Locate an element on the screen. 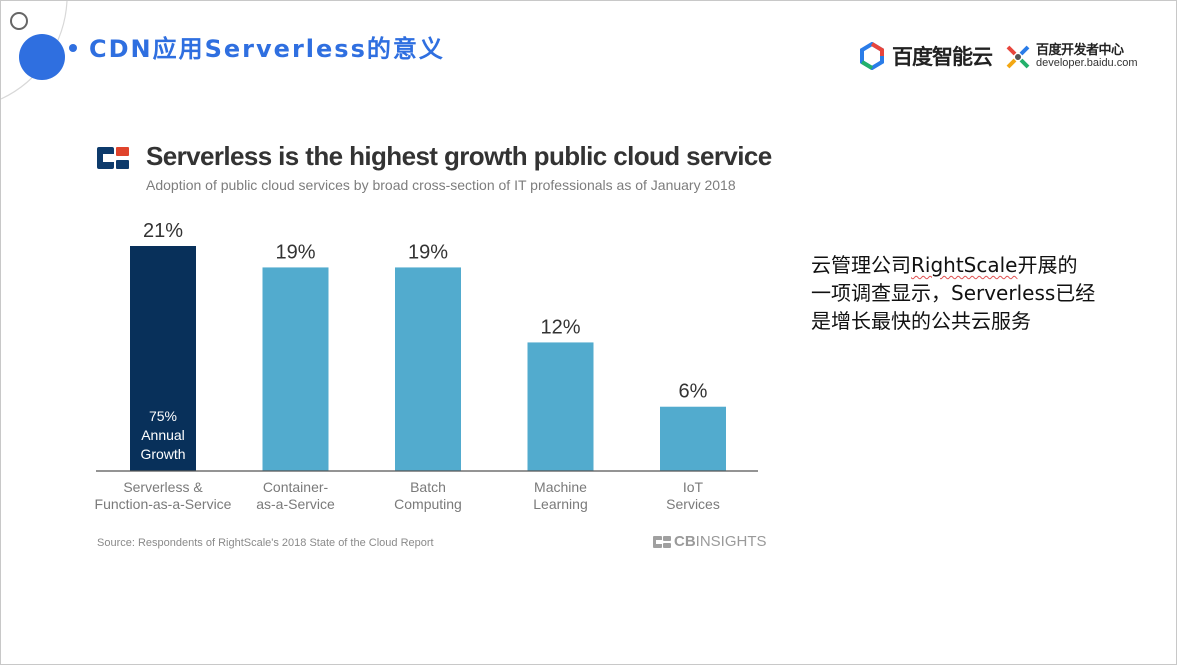 The height and width of the screenshot is (665, 1177). baidu-cloud-icon is located at coordinates (872, 56).